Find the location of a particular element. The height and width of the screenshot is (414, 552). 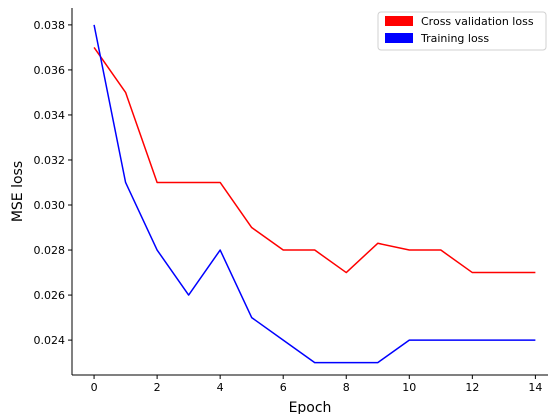

x-ticks: 0 2 4 6 8 10 12 14 is located at coordinates (316, 384).